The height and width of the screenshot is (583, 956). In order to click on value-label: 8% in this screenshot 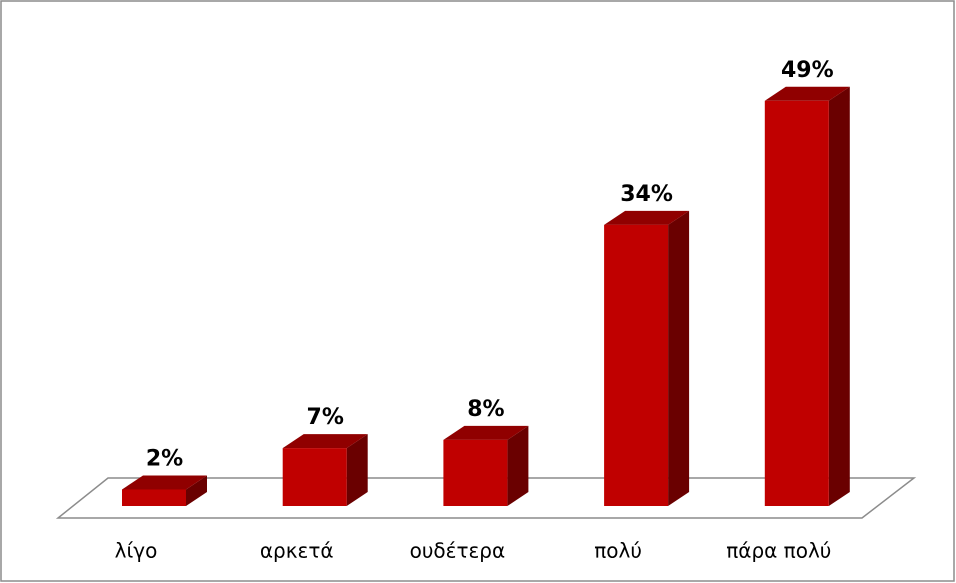, I will do `click(485, 409)`.